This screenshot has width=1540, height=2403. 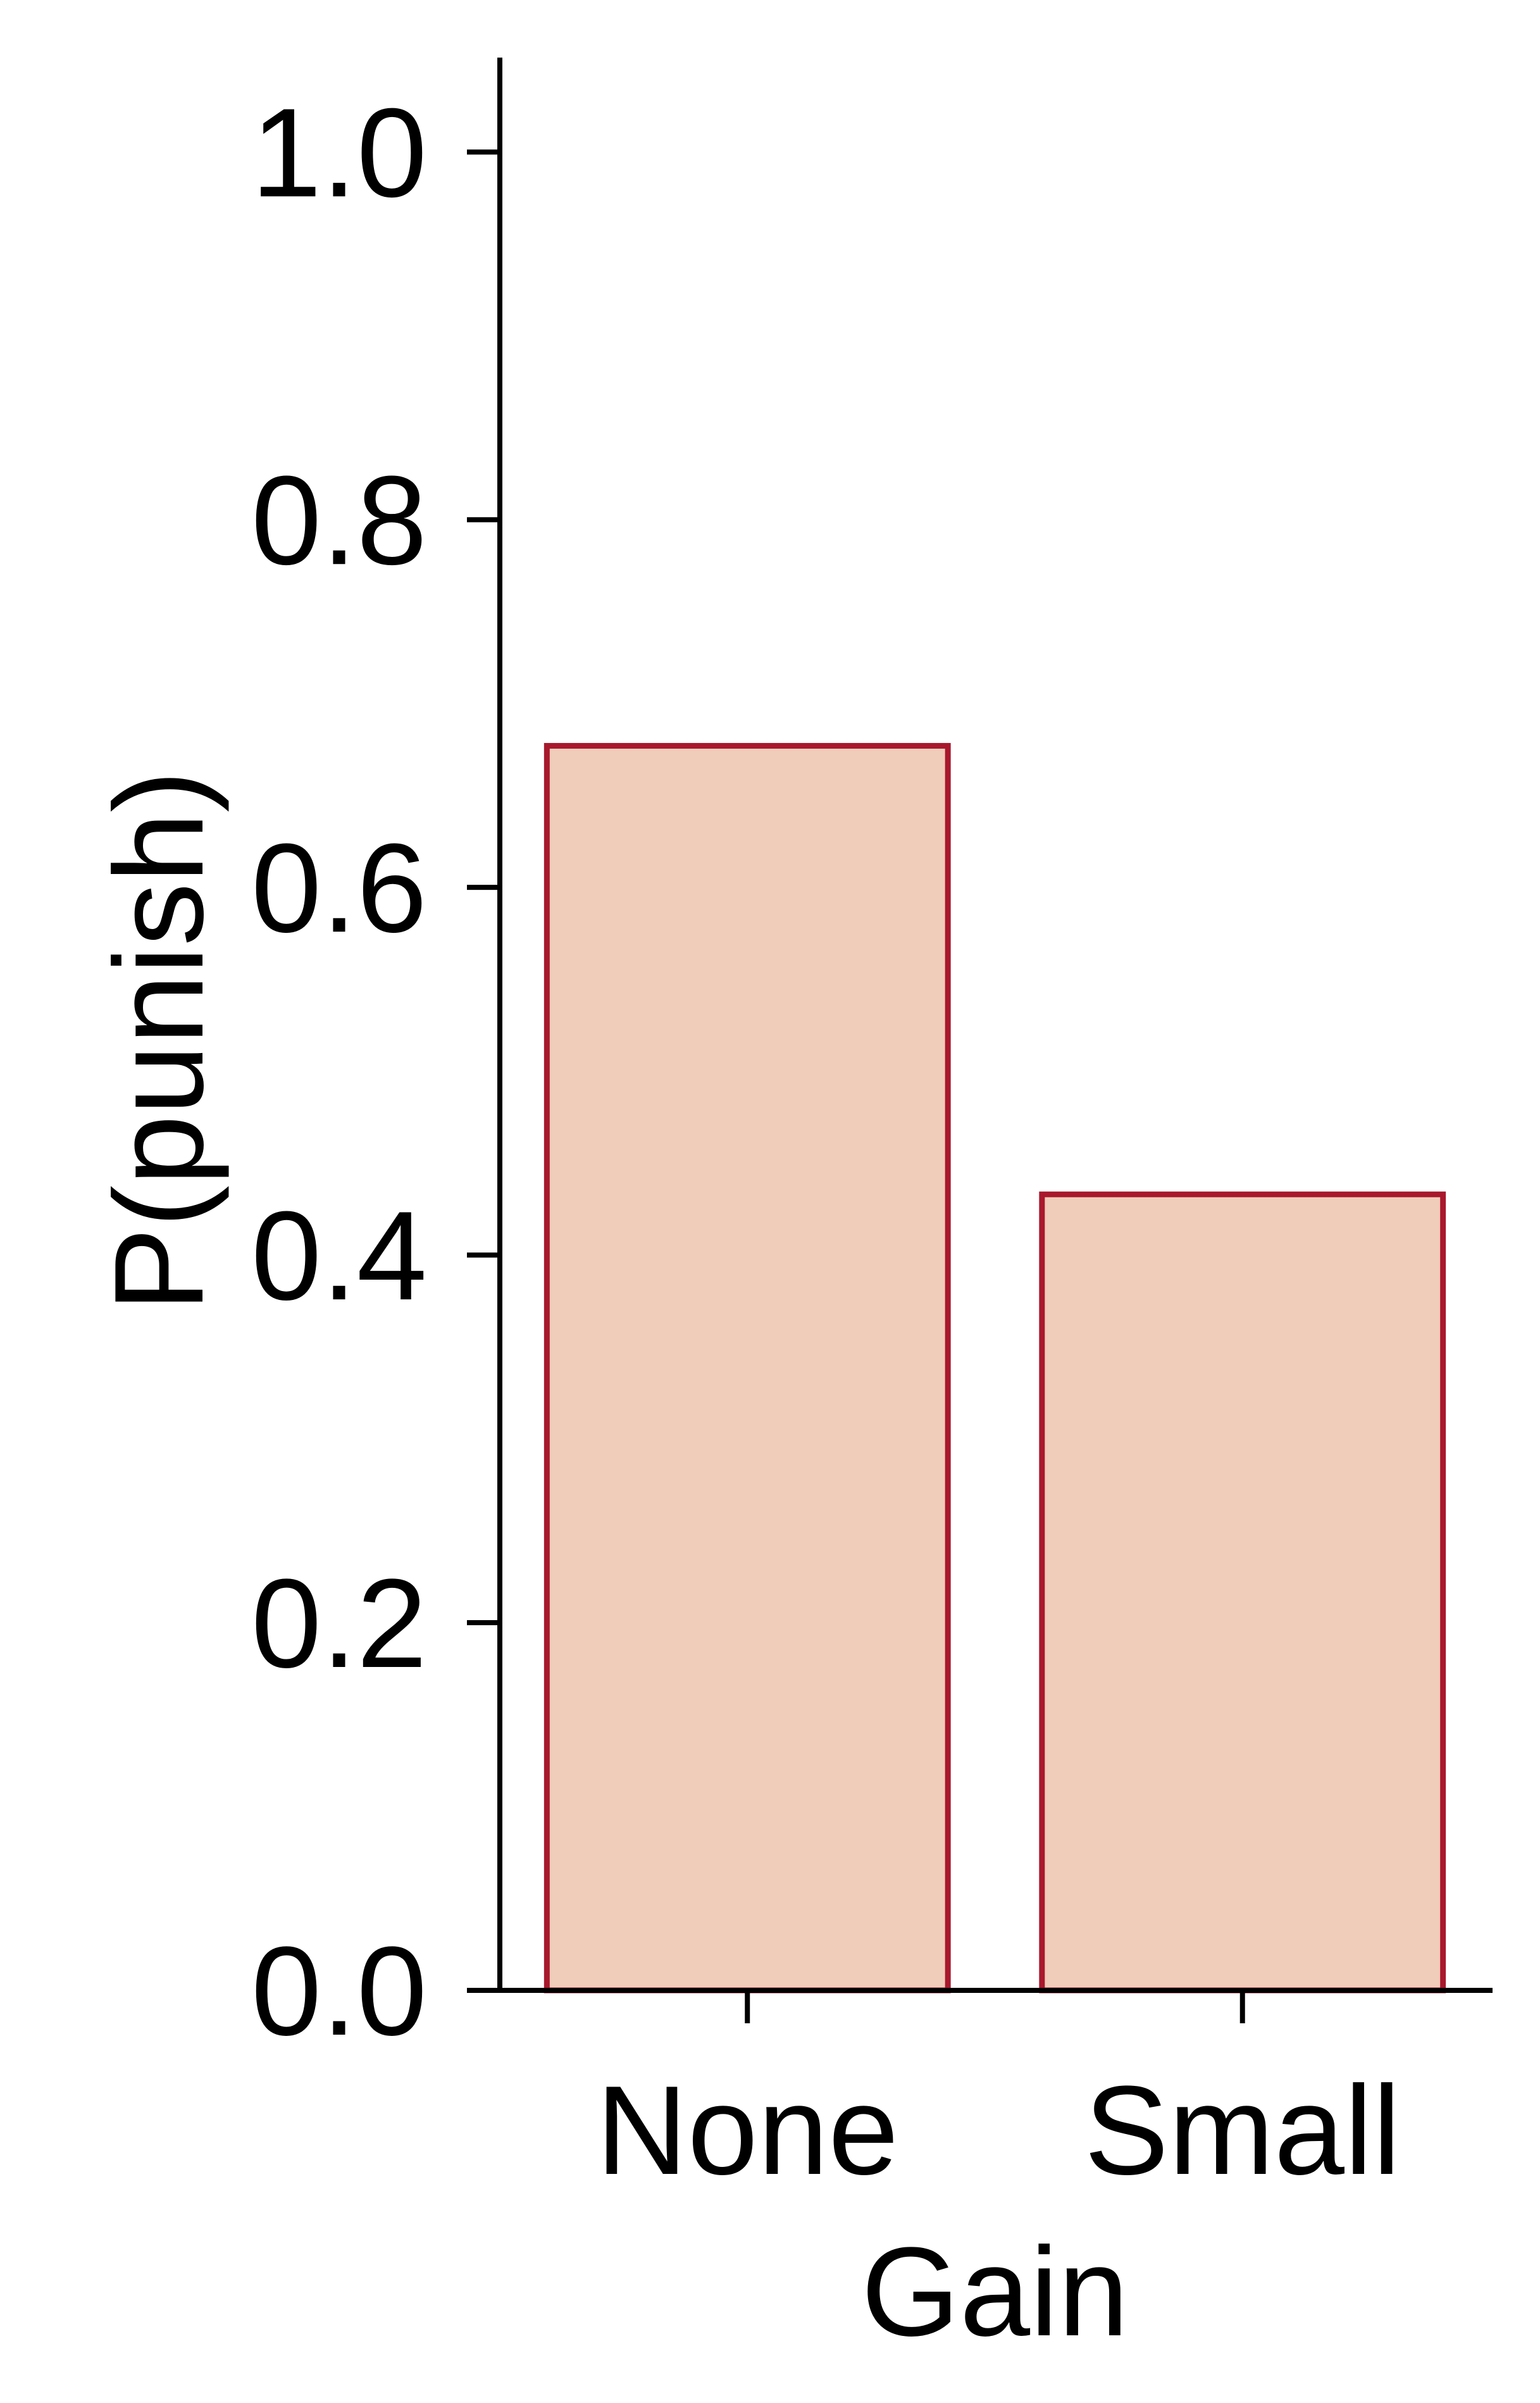 I want to click on x-tick-label: None, so click(x=747, y=2130).